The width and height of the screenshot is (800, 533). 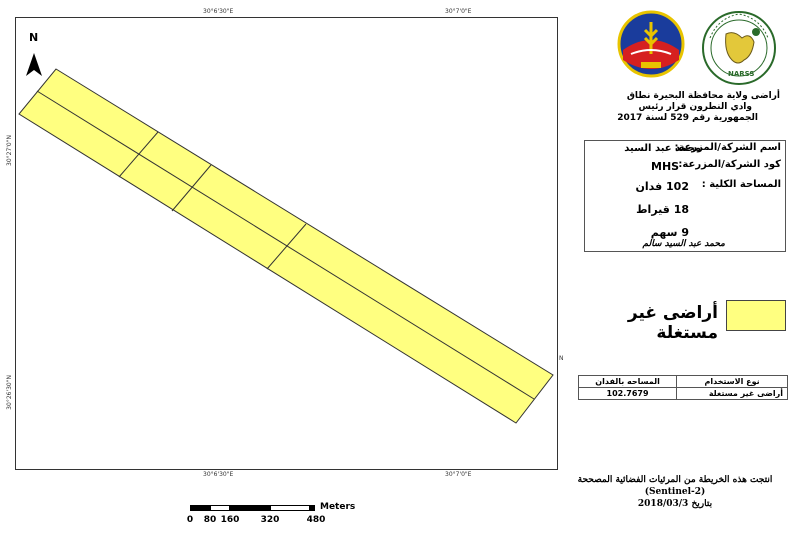 I want to click on table-cell-area: 102.7679, so click(x=627, y=393).